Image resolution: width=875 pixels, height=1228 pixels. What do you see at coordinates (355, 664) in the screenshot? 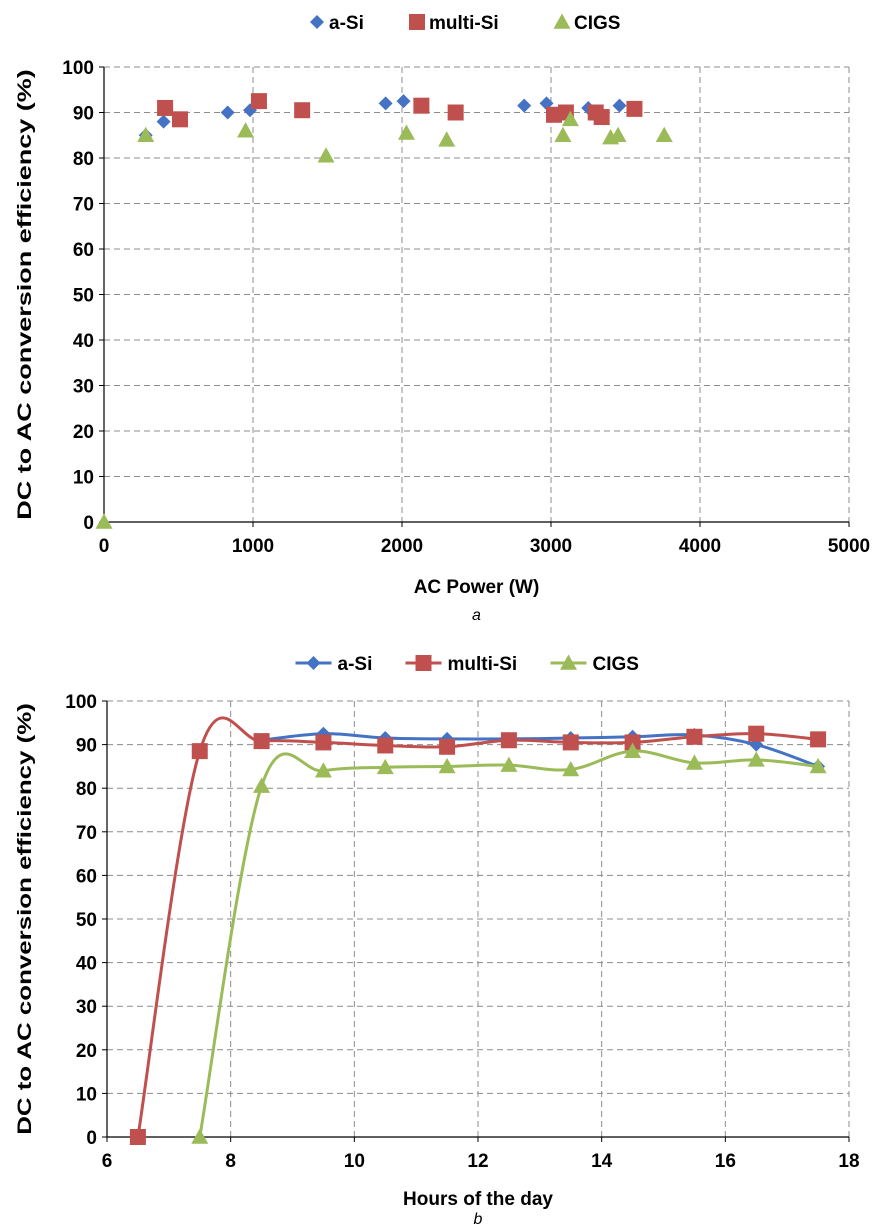
I see `legend-label: a-Si` at bounding box center [355, 664].